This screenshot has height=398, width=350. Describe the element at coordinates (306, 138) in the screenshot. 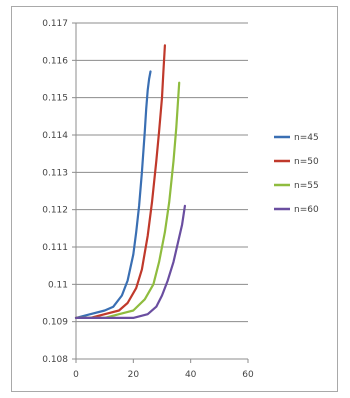

I see `legend-label: n=45` at that location.